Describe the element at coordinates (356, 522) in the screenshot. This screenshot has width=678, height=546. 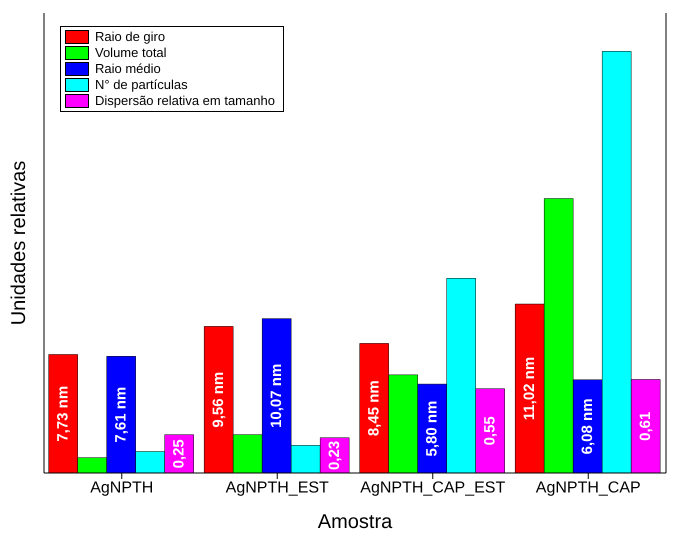
I see `x-axis-title: Amostra` at that location.